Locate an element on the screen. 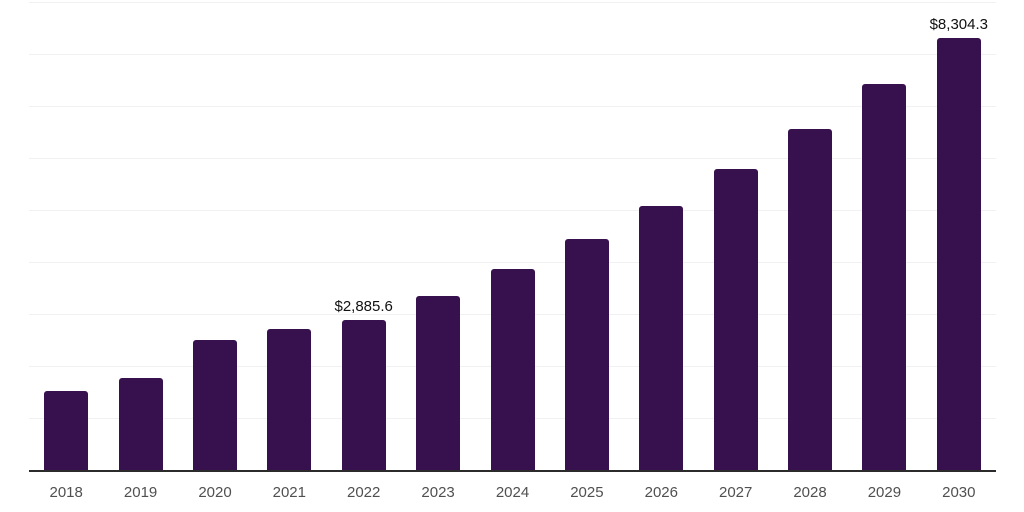 The height and width of the screenshot is (512, 1024). x-tick-label-2025: 2025 is located at coordinates (587, 492).